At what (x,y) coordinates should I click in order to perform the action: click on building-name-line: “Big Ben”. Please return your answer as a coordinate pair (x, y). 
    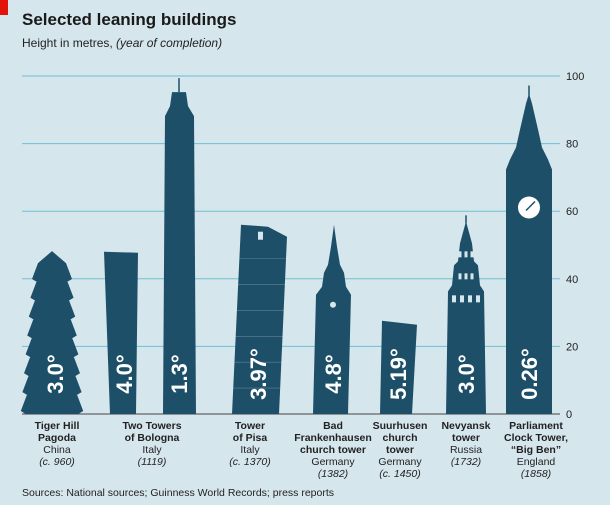
    Looking at the image, I should click on (536, 450).